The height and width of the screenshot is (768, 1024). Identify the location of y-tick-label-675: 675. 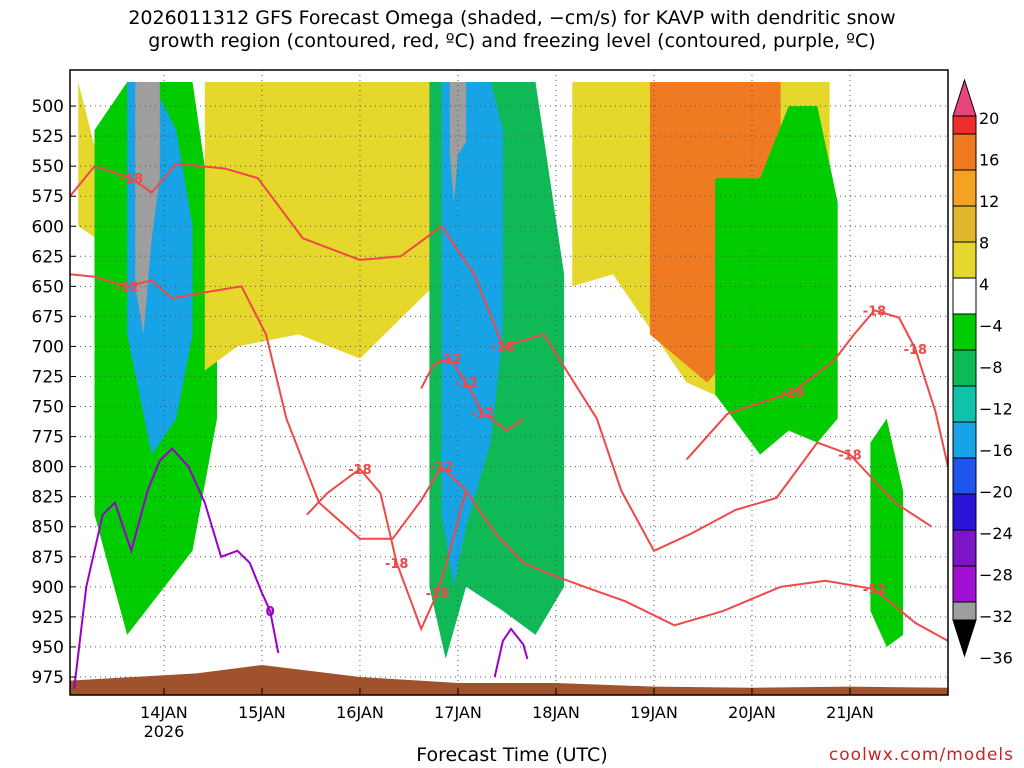
(48, 317).